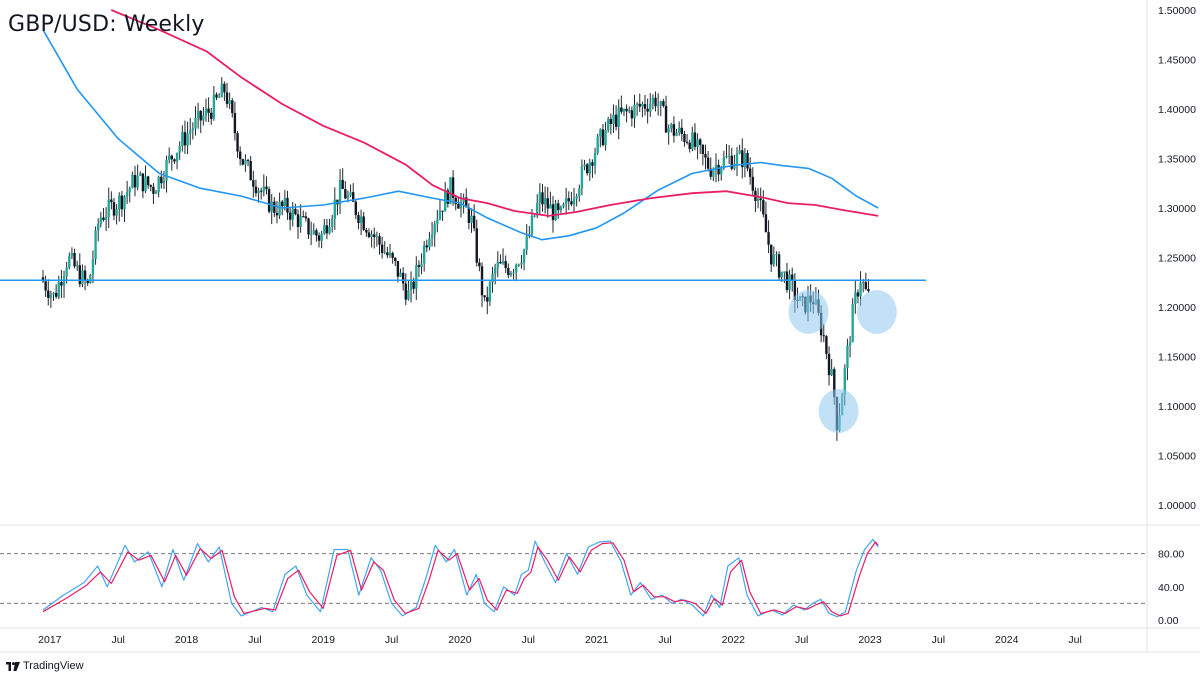 Image resolution: width=1200 pixels, height=675 pixels. What do you see at coordinates (1177, 209) in the screenshot?
I see `price-tick-label: 1.30000` at bounding box center [1177, 209].